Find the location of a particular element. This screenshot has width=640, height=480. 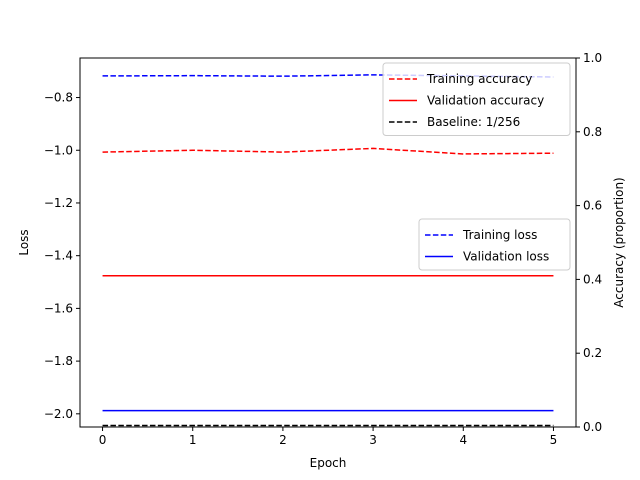

legend-label-training-accuracy: Training accuracy is located at coordinates (479, 79).